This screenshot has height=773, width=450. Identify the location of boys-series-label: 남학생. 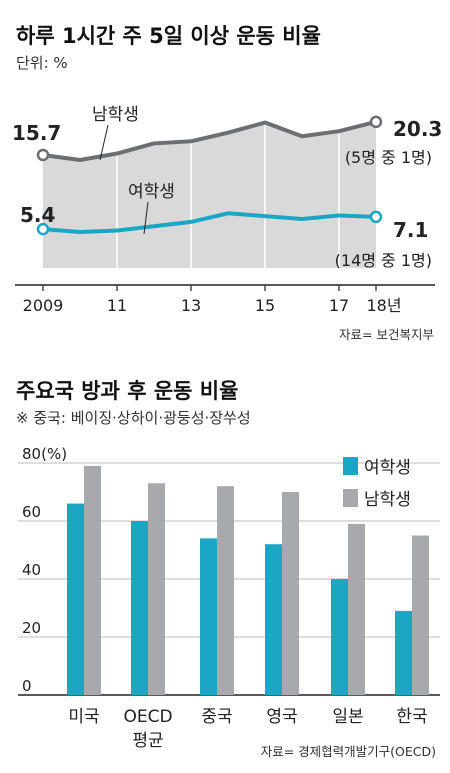
(115, 115).